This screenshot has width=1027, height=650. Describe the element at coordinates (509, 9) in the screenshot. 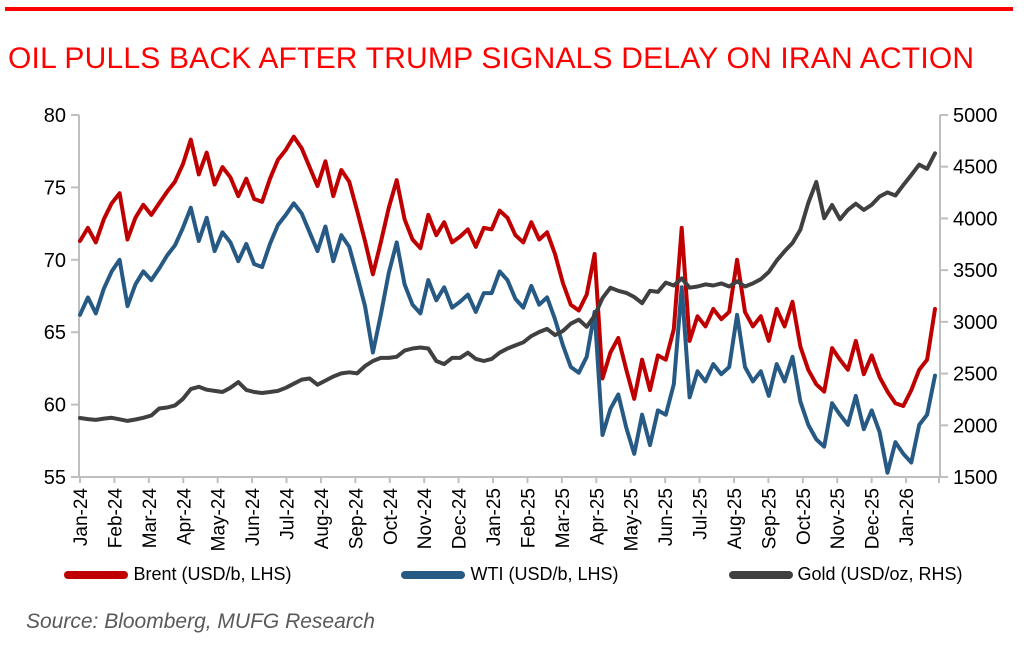

I see `top-accent-bar` at that location.